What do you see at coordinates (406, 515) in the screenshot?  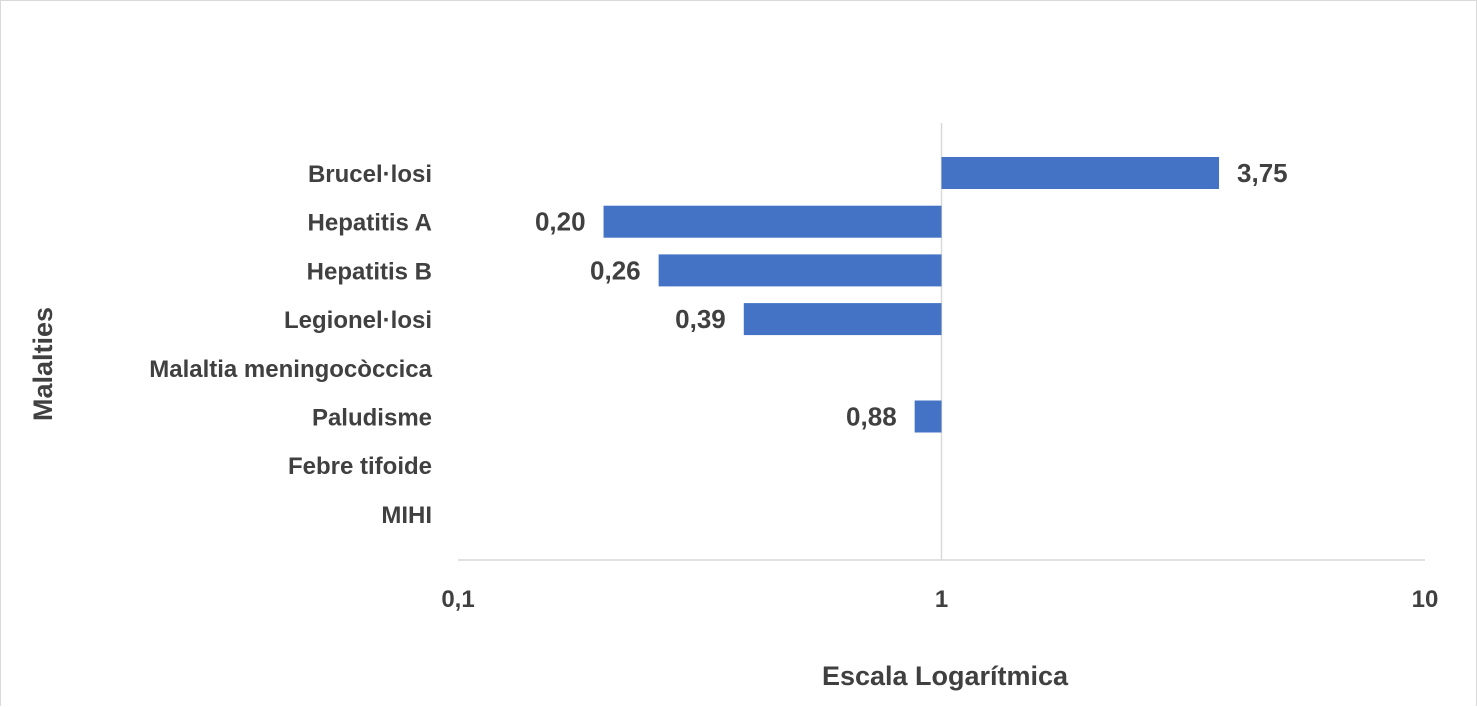 I see `category-label: MIHI` at bounding box center [406, 515].